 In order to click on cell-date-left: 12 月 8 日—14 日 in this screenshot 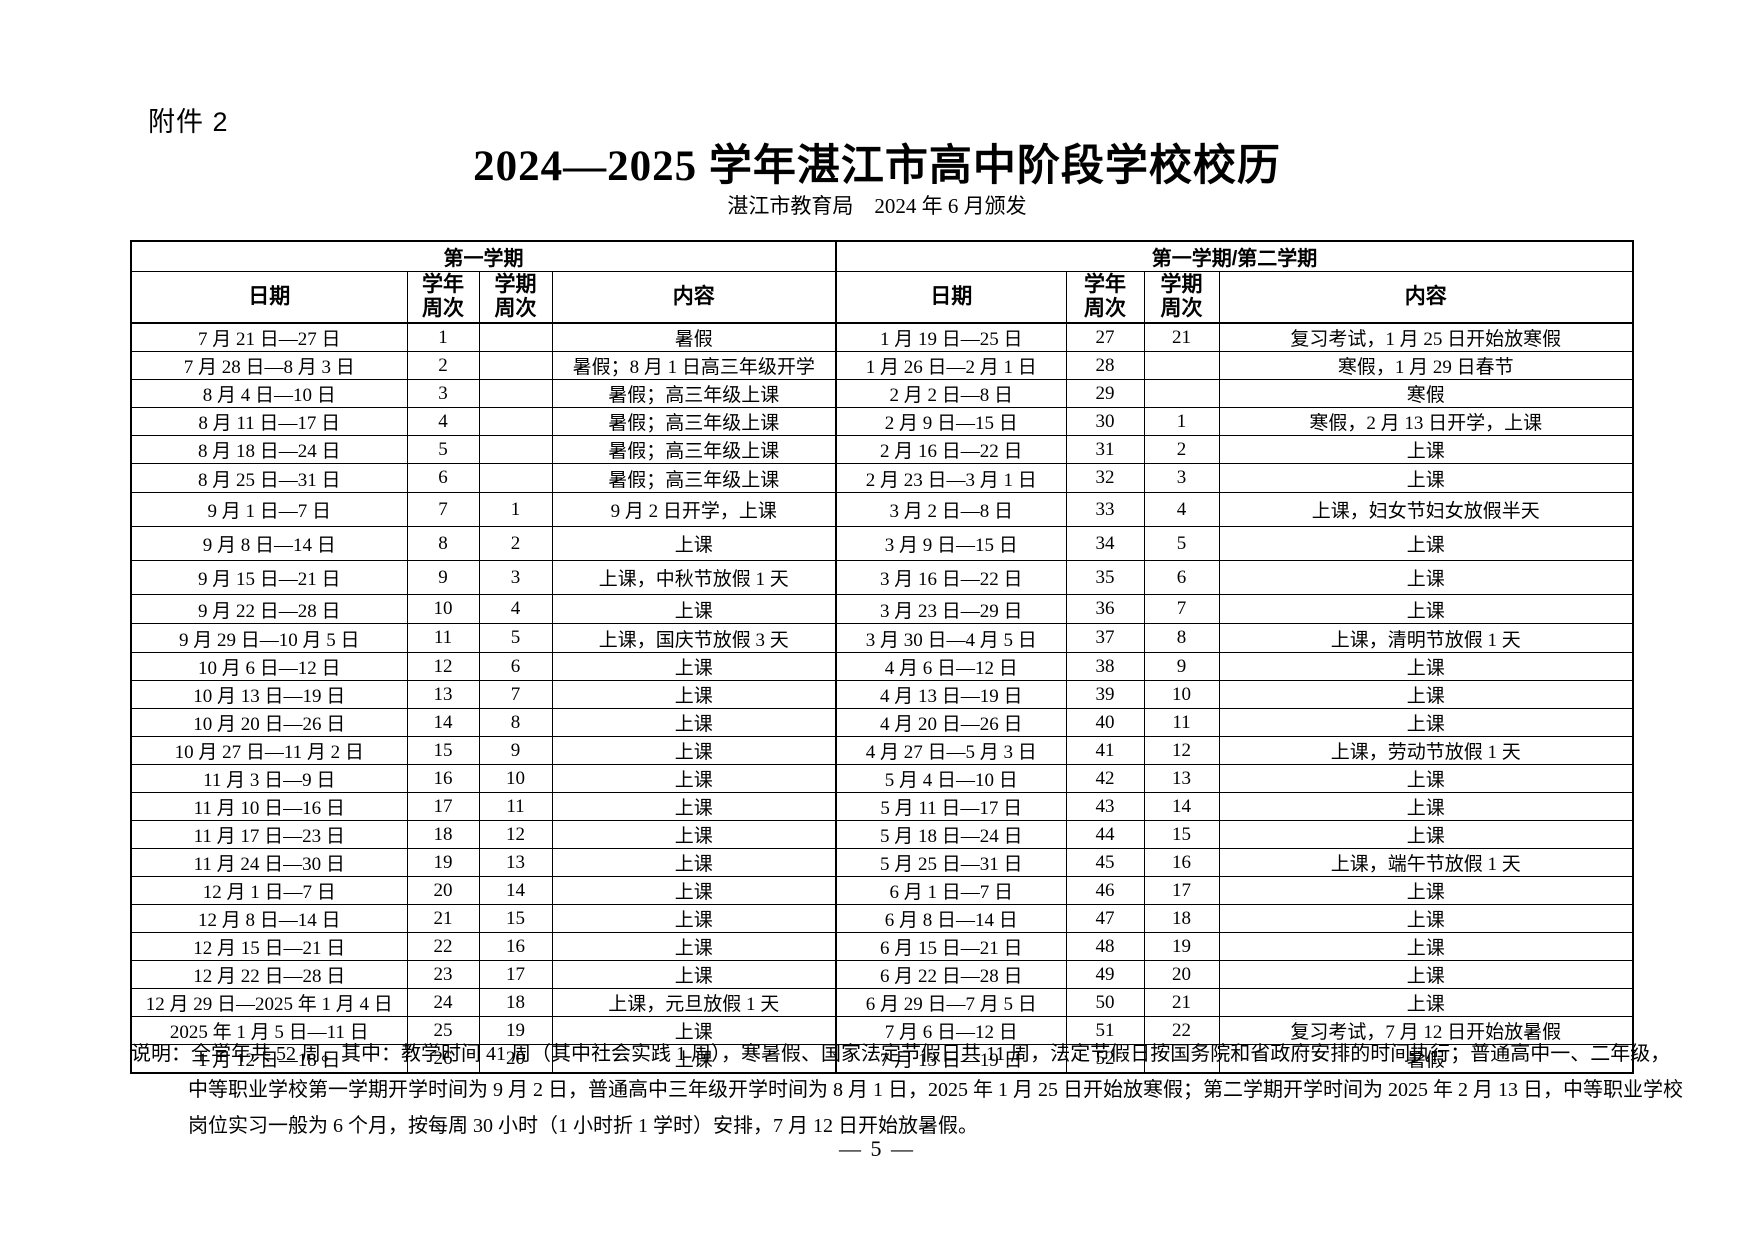, I will do `click(269, 918)`.